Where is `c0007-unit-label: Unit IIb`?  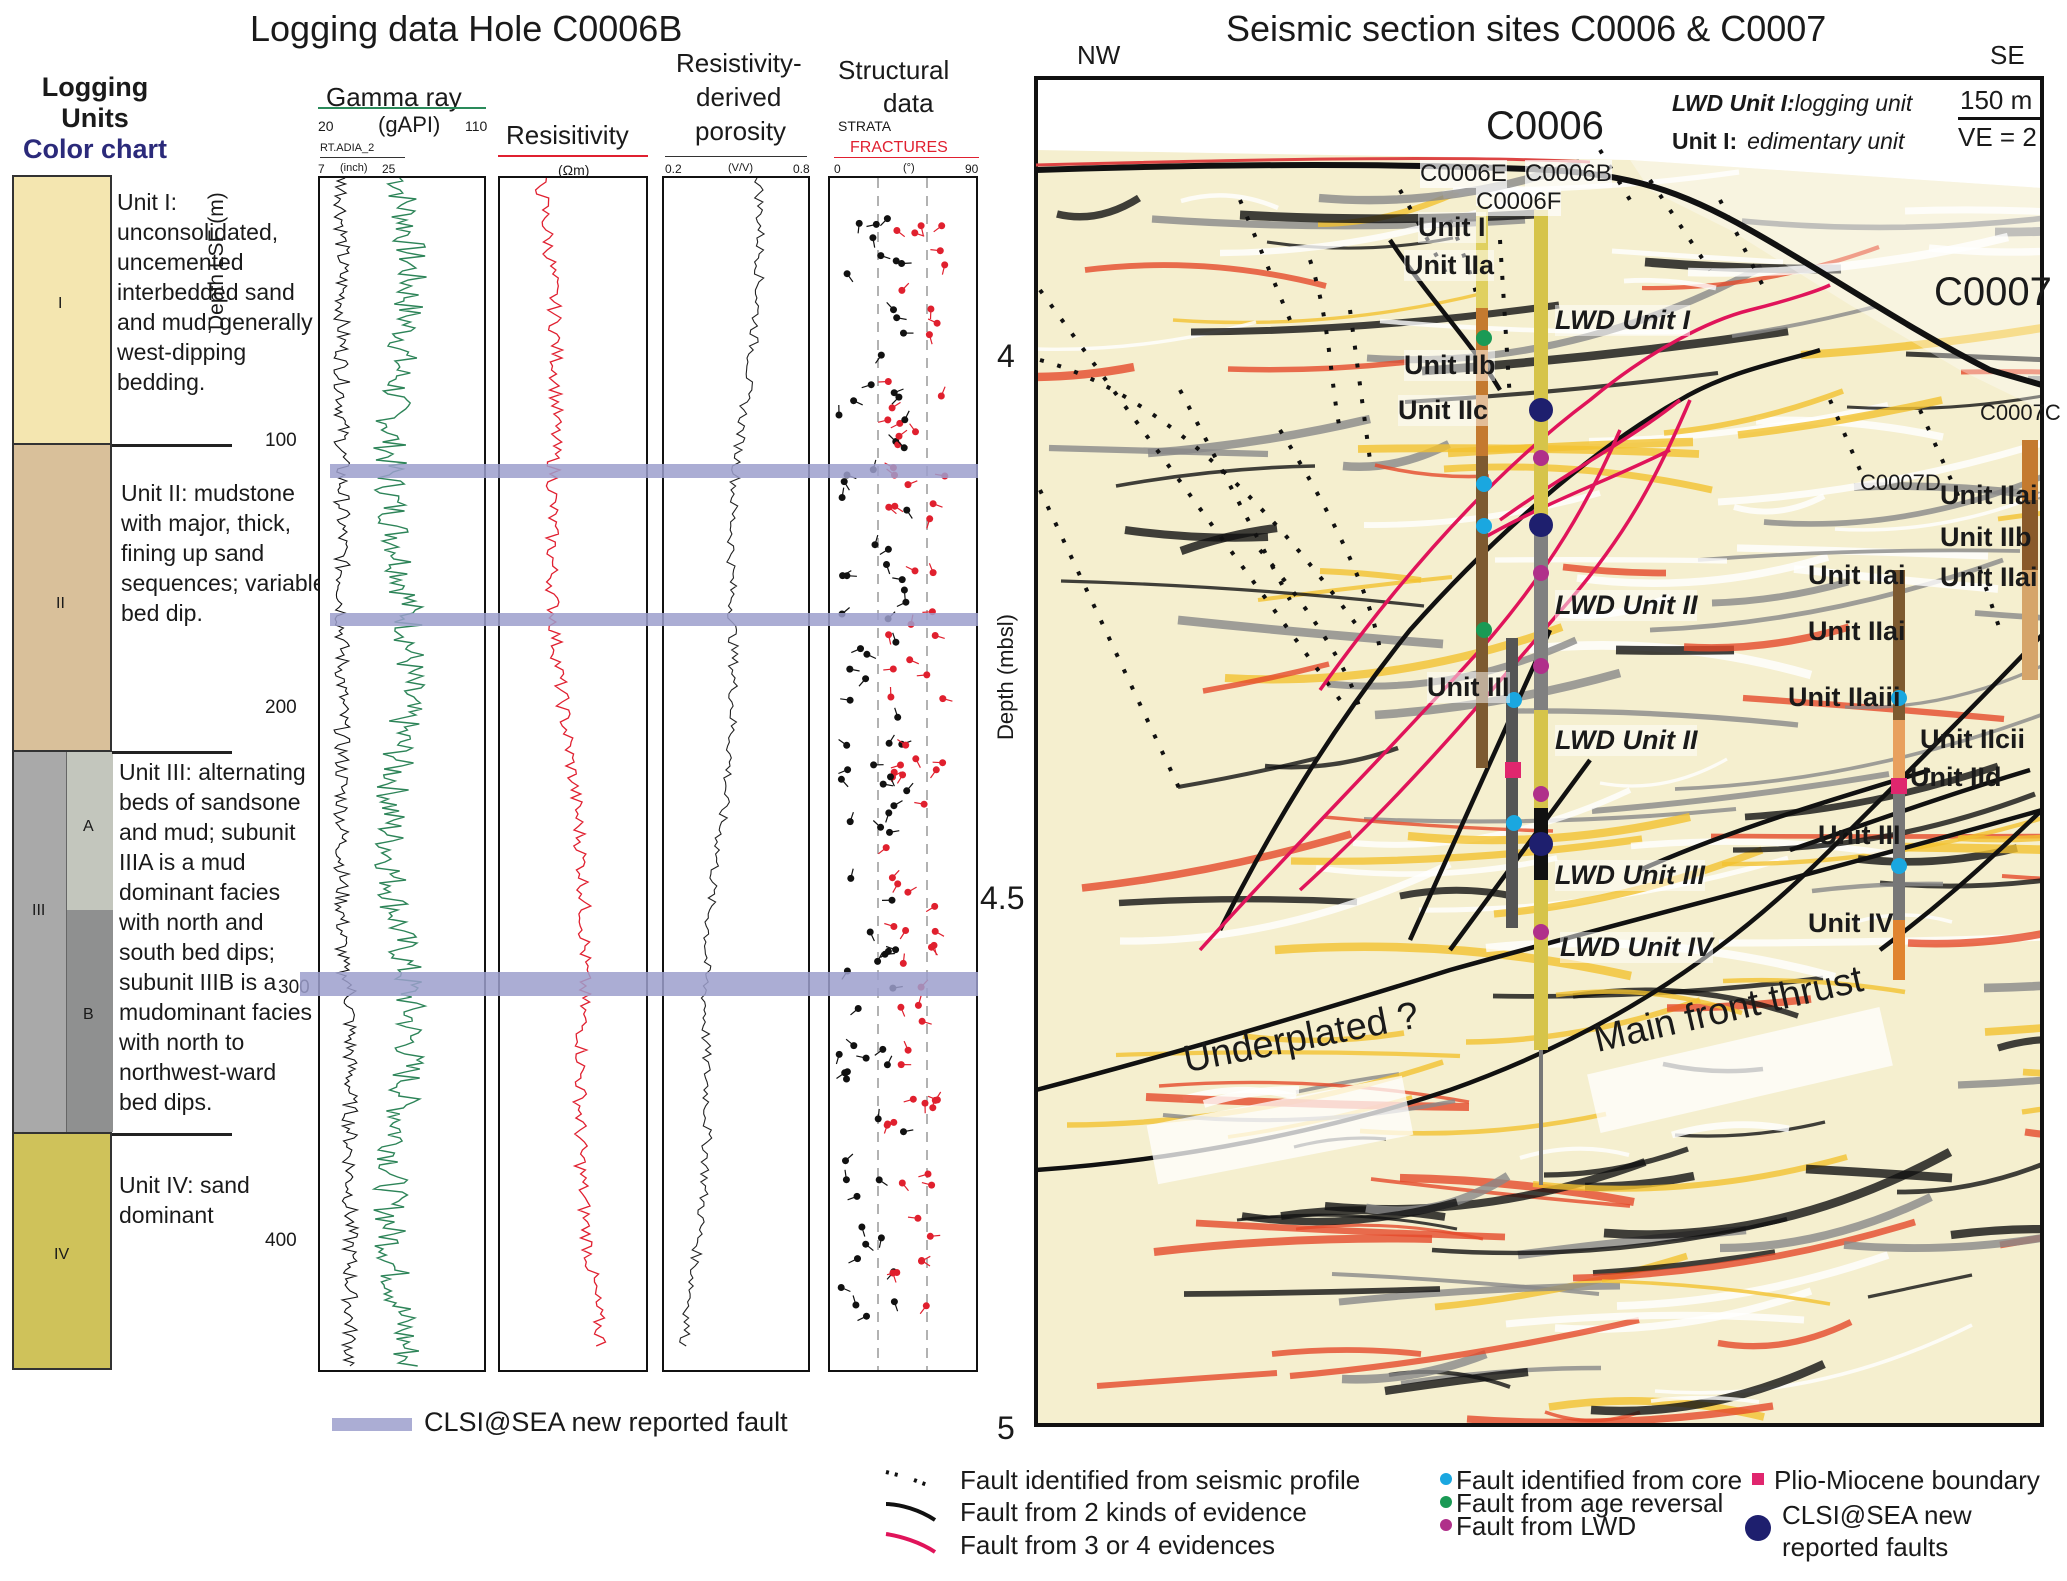 c0007-unit-label: Unit IIb is located at coordinates (1986, 537).